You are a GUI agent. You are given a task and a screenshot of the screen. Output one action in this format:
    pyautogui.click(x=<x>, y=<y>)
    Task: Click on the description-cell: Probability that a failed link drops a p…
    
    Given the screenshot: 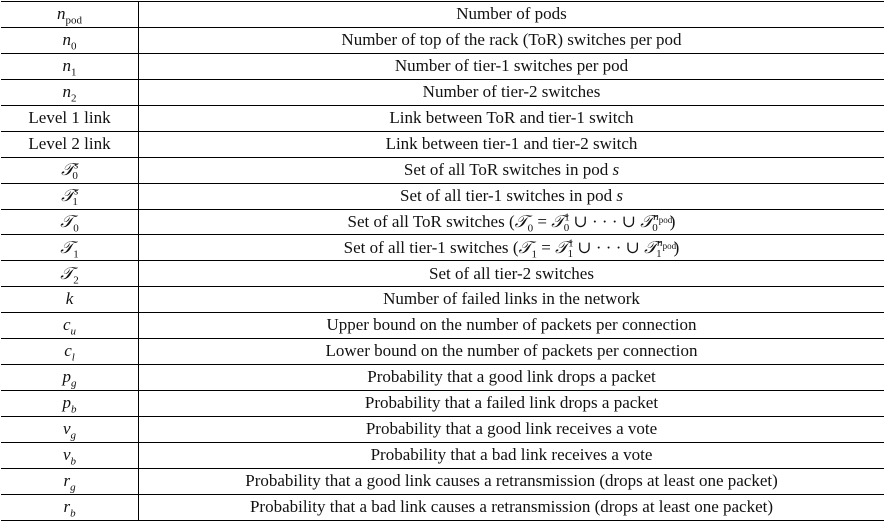 What is the action you would take?
    pyautogui.click(x=511, y=403)
    